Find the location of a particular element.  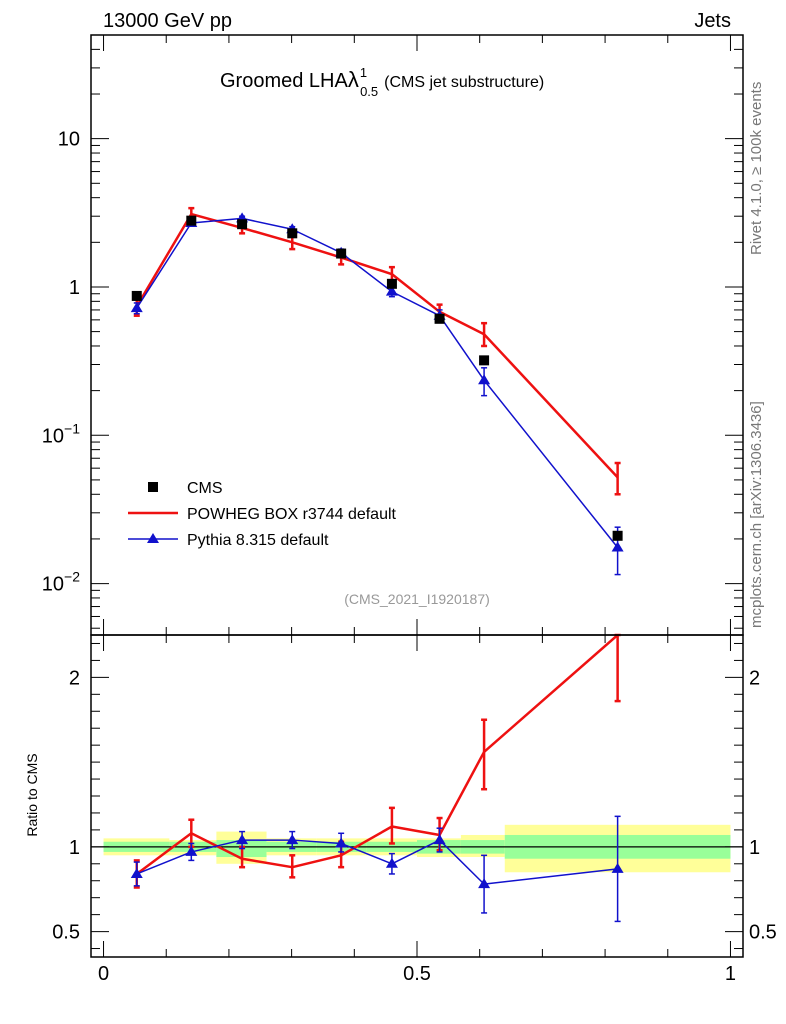

ratio-ytick-label-right-0: 0.5 is located at coordinates (763, 933).